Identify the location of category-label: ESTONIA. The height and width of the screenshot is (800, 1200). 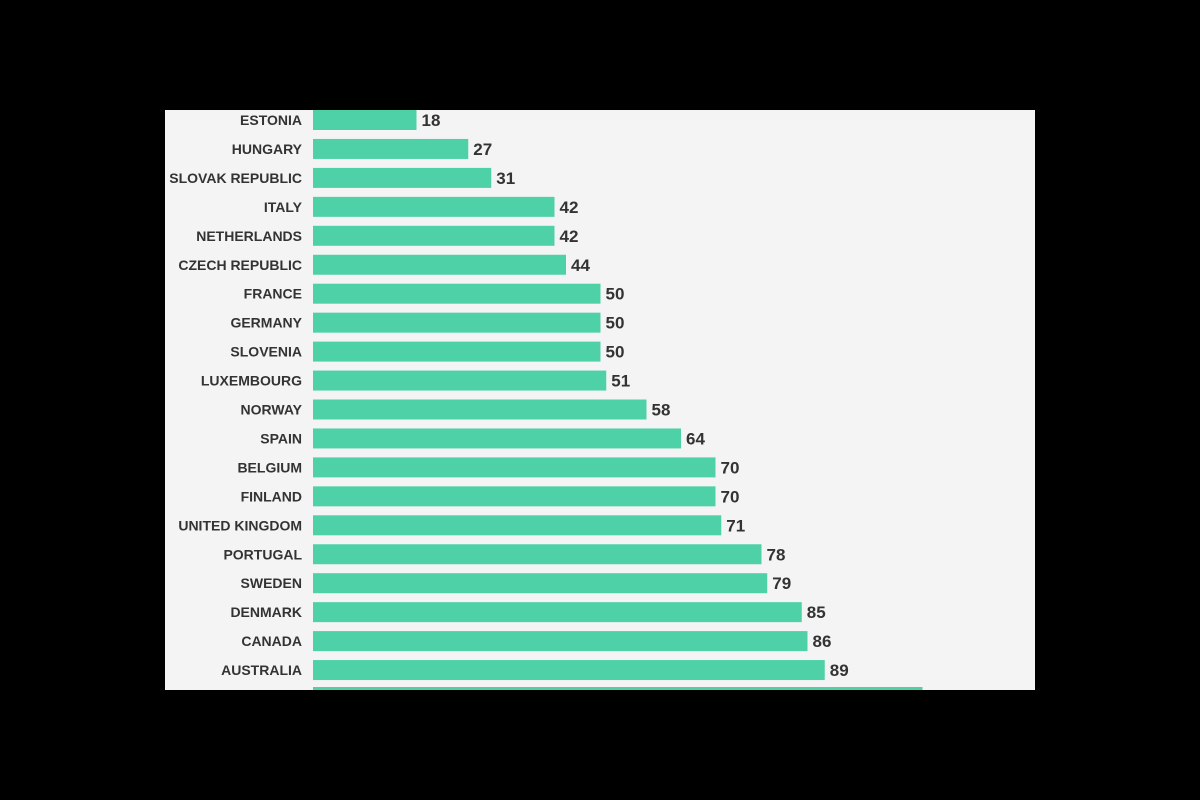
(271, 120).